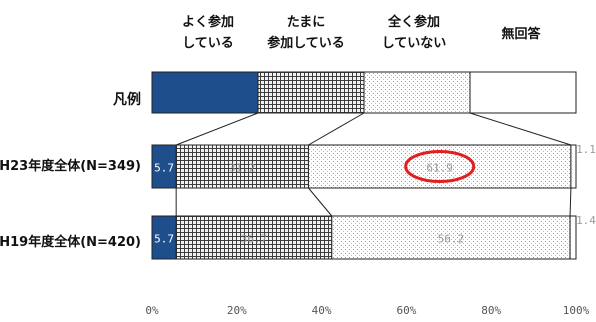  Describe the element at coordinates (322, 310) in the screenshot. I see `x-tick-label: 40%` at that location.